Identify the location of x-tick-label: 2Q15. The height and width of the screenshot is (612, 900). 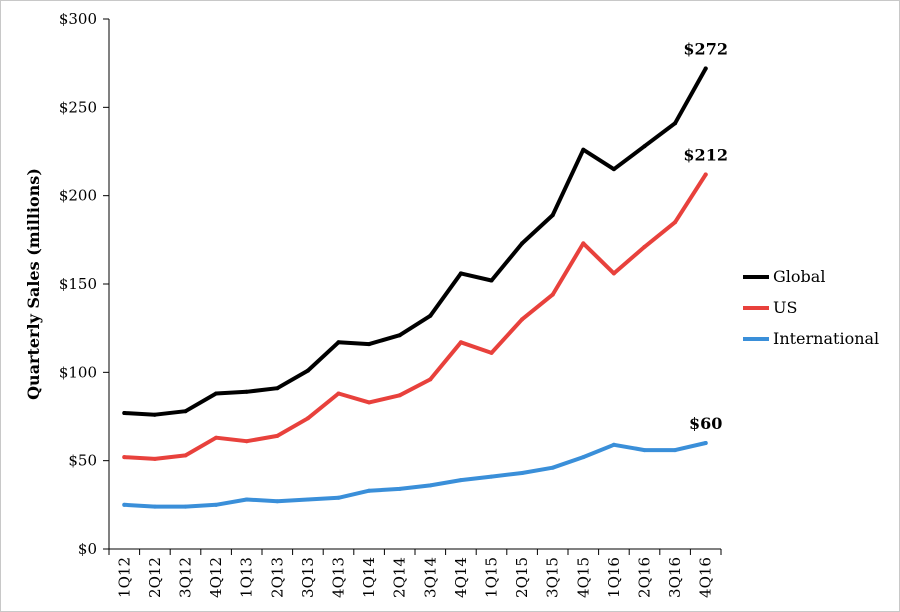
(522, 577).